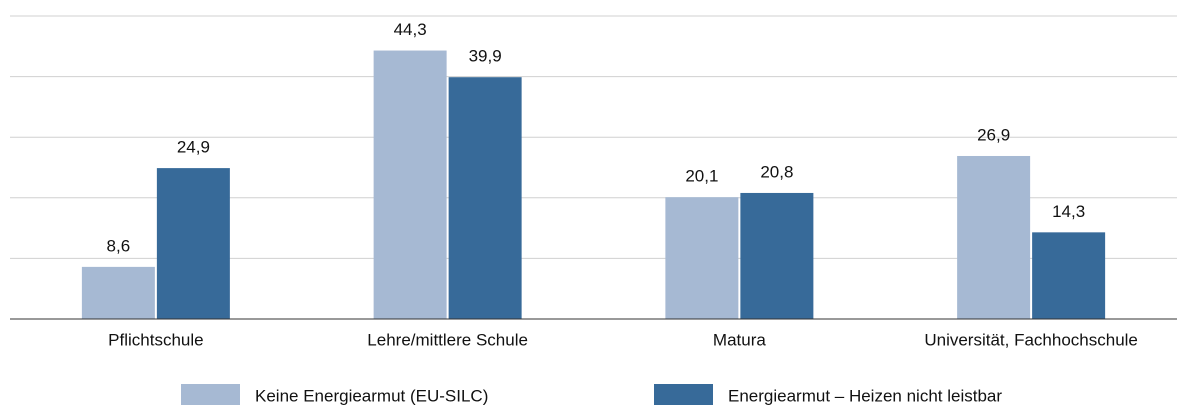 The image size is (1177, 405). Describe the element at coordinates (1031, 339) in the screenshot. I see `x-tick-label: Universität, Fachhochschule` at that location.